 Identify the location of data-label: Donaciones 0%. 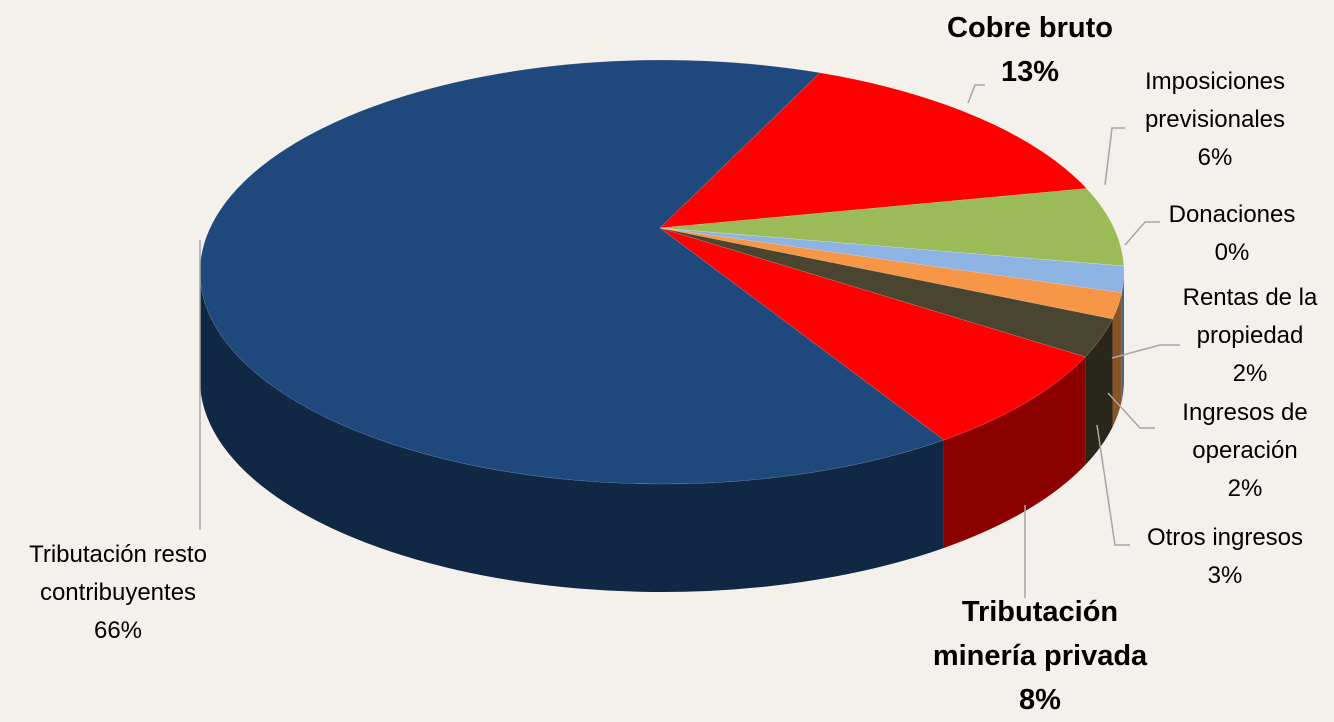
(1232, 234).